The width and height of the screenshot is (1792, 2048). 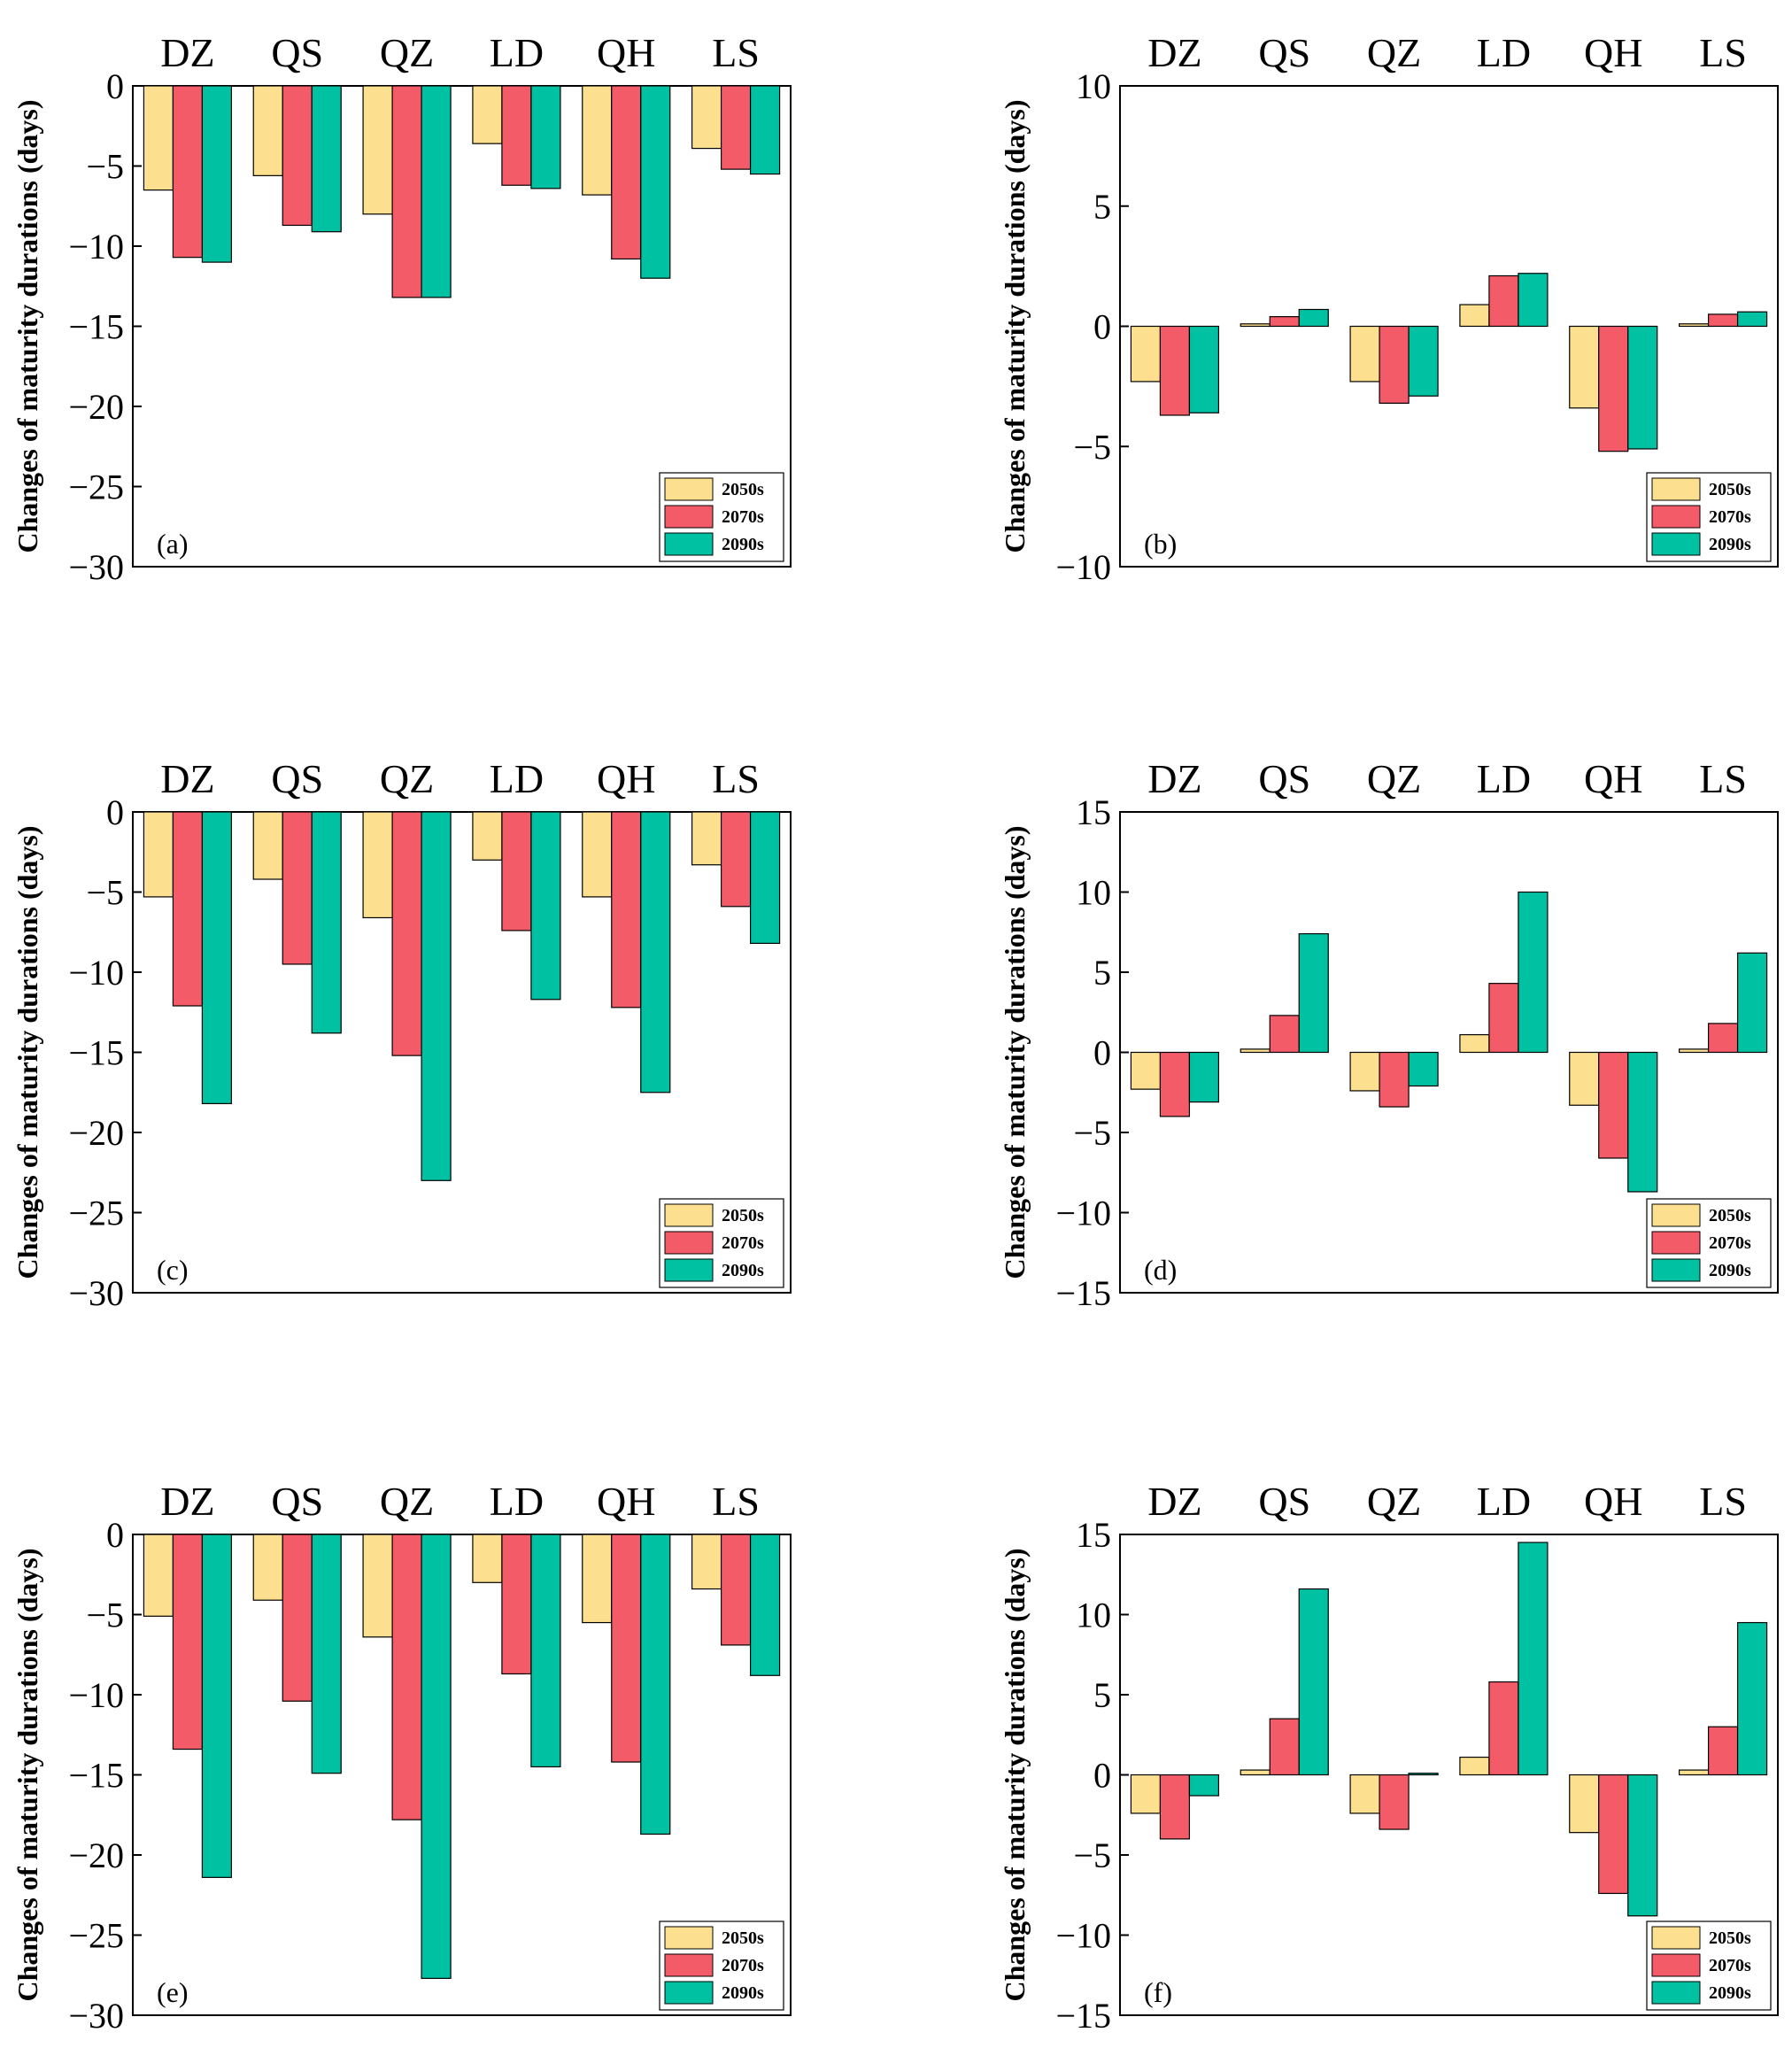 I want to click on bar-2090s-QH, so click(x=655, y=1684).